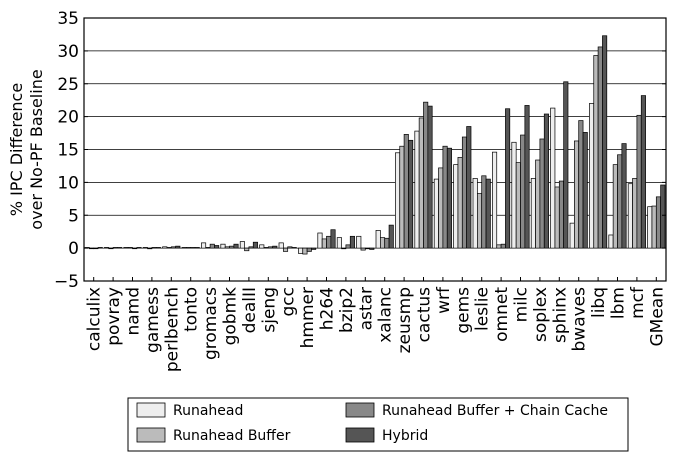 This screenshot has width=677, height=459. I want to click on bar-dealii-runahead-buffer, so click(247, 249).